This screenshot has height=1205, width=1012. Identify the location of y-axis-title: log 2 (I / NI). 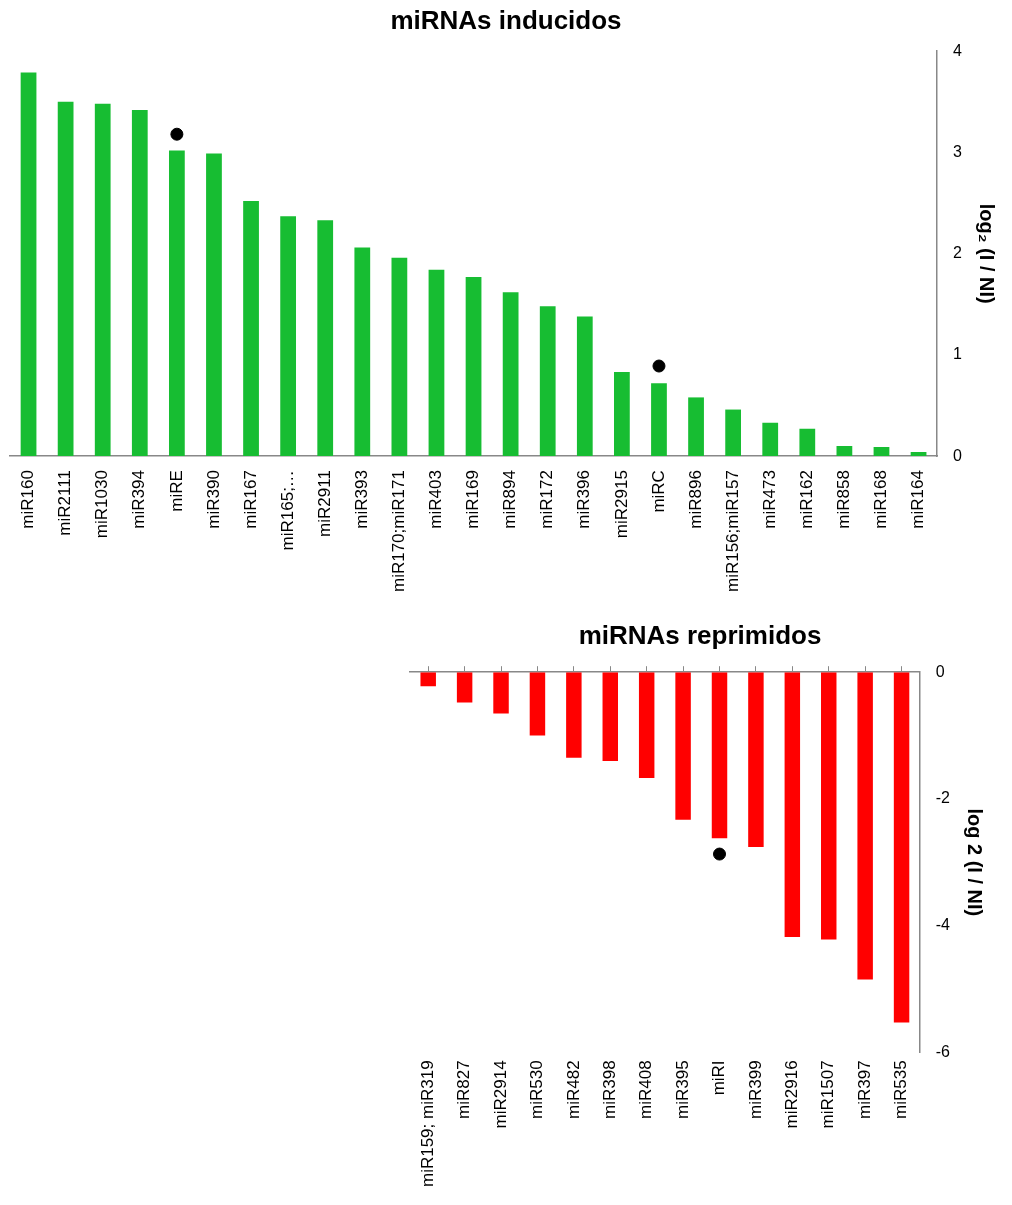
(975, 862).